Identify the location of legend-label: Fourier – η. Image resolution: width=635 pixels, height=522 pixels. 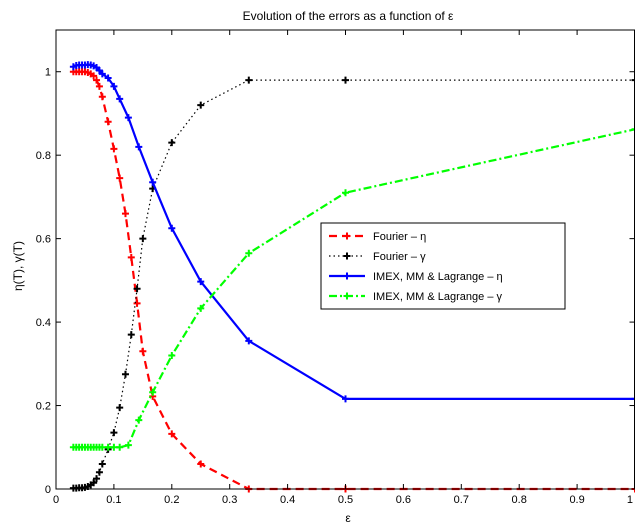
(399, 237).